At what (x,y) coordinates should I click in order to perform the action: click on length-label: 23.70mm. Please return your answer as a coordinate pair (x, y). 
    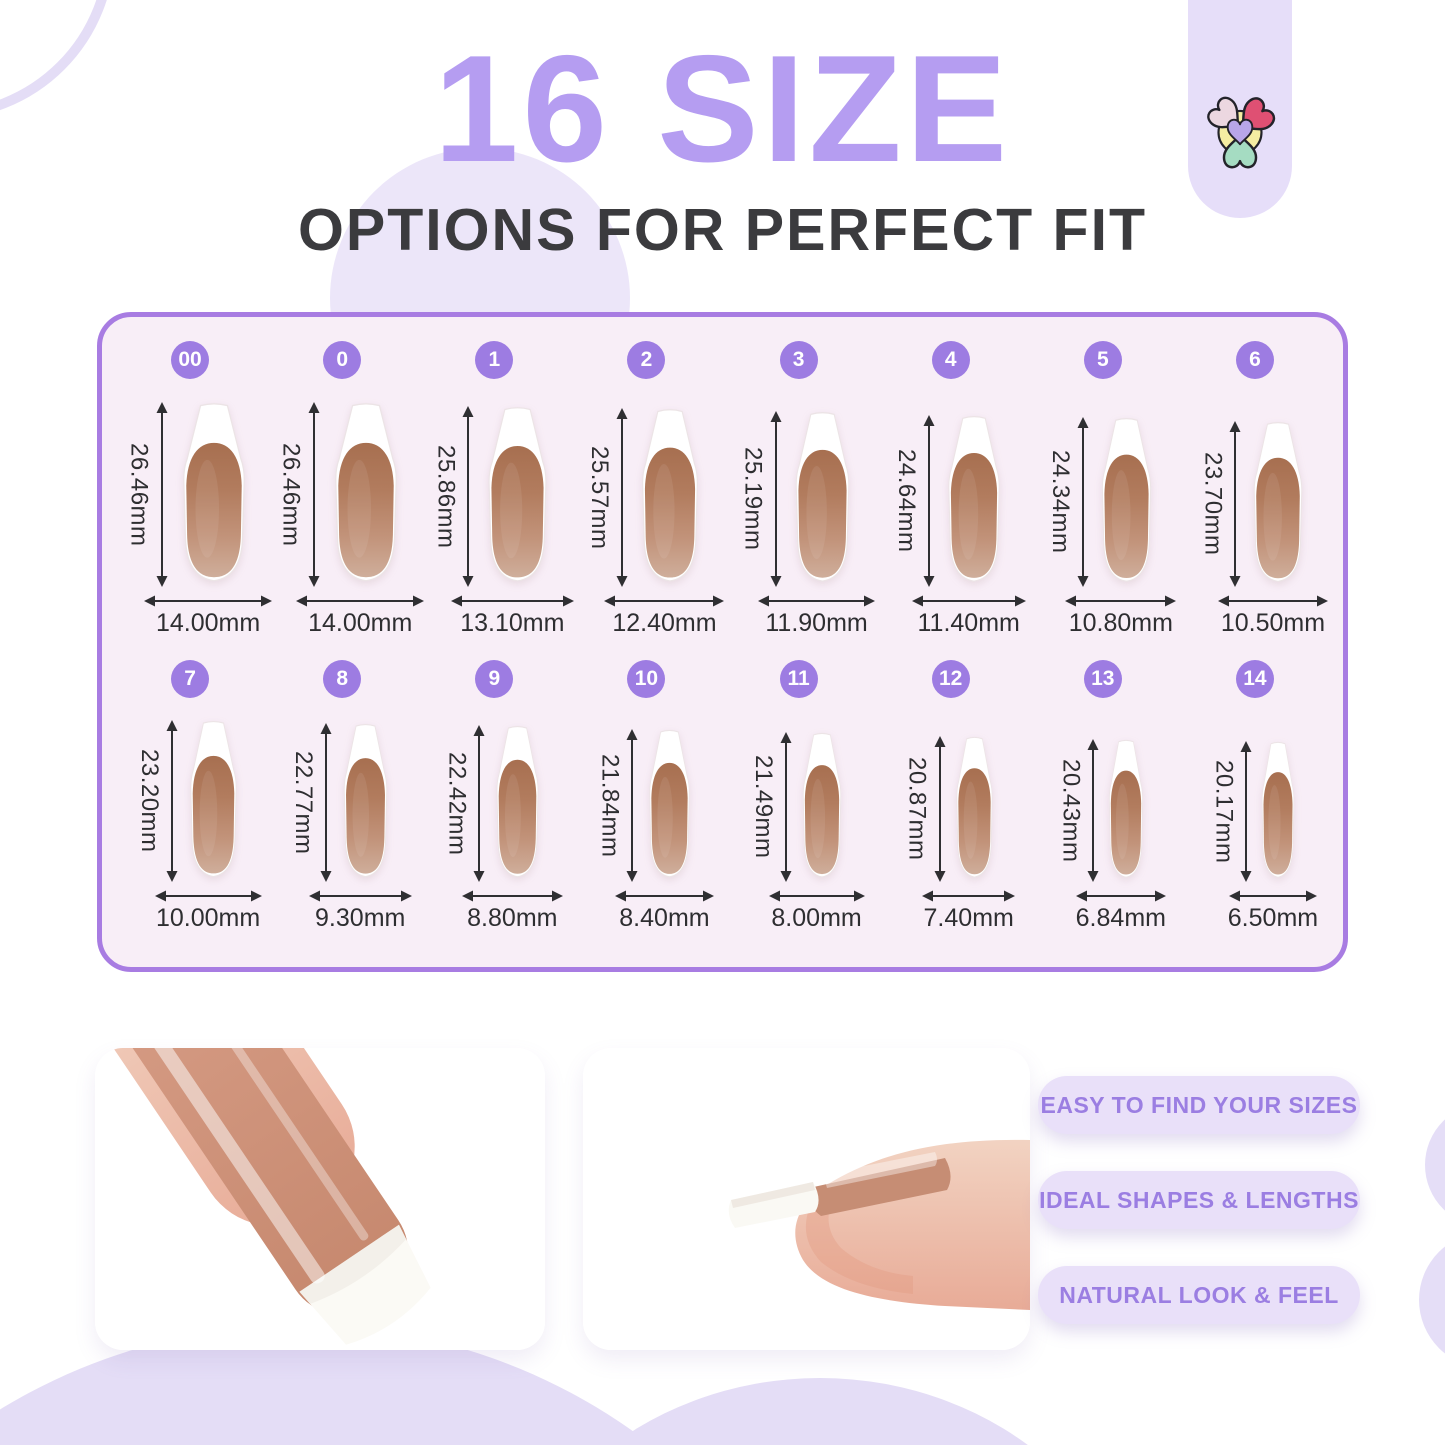
    Looking at the image, I should click on (1213, 504).